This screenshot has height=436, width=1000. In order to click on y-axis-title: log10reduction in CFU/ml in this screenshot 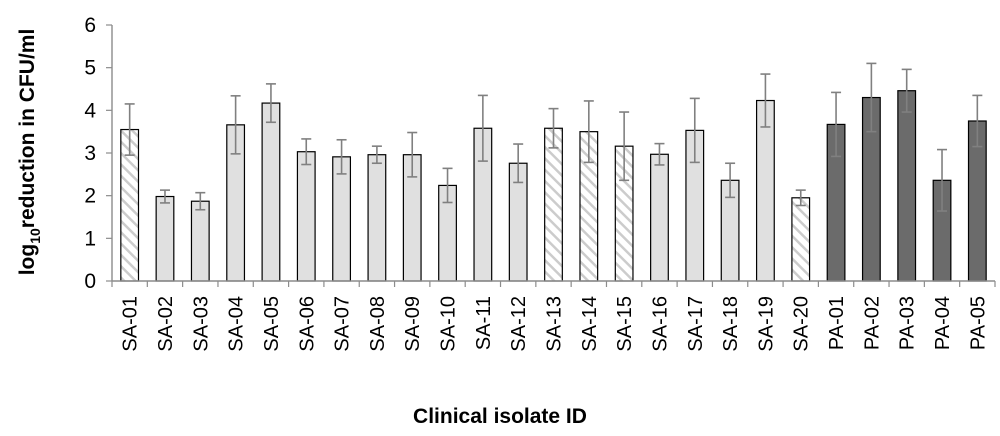, I will do `click(29, 152)`.